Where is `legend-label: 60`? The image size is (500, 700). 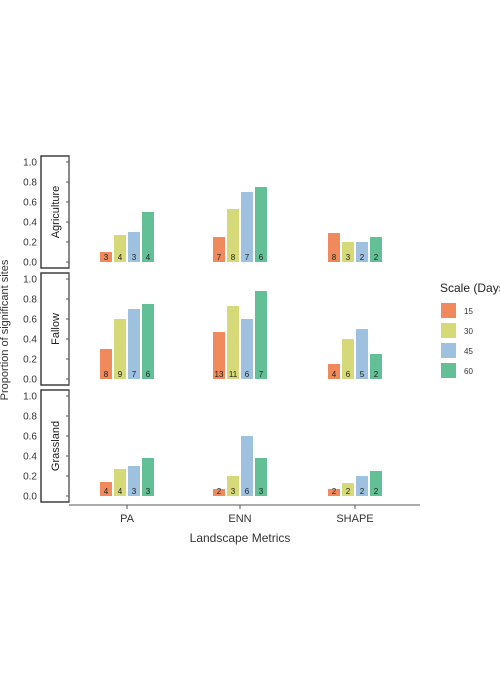
legend-label: 60 is located at coordinates (468, 371).